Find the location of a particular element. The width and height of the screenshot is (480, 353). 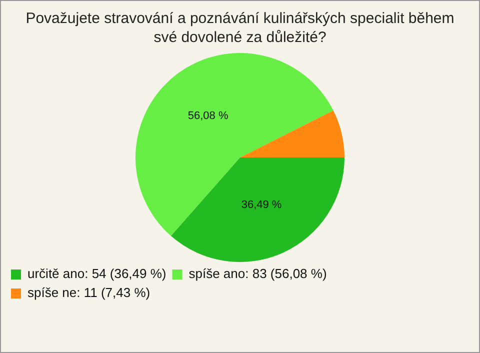

data-label: 56,08 % is located at coordinates (208, 116).